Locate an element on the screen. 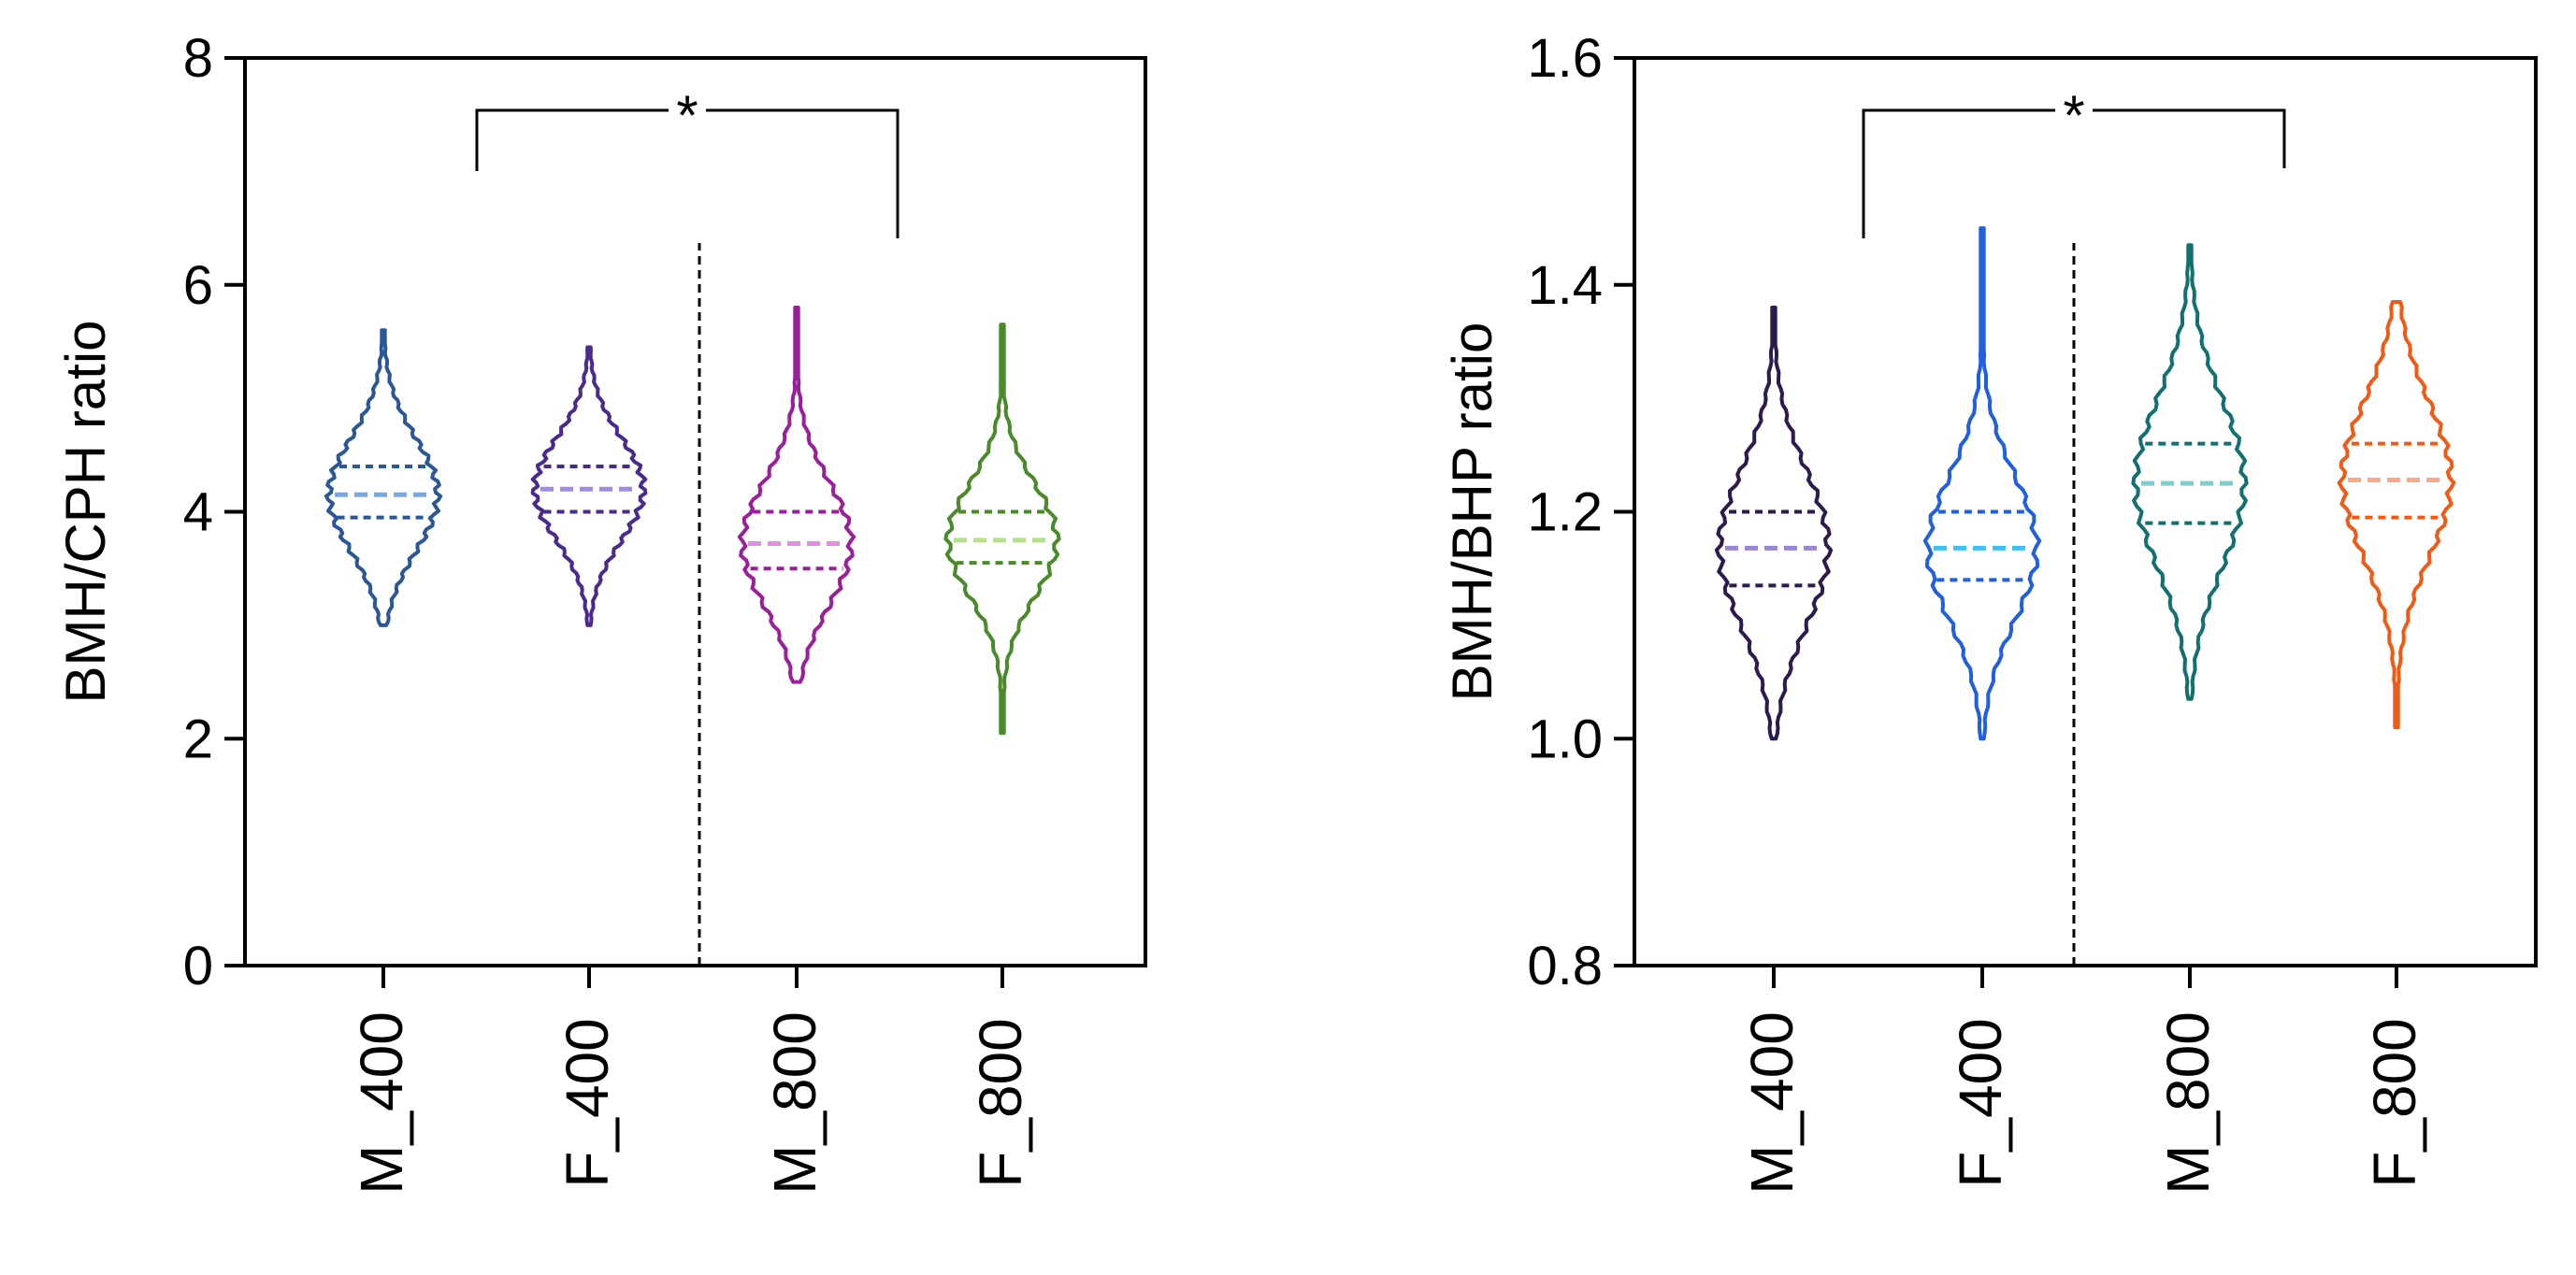  y-tick-label: 0.8 is located at coordinates (1565, 966).